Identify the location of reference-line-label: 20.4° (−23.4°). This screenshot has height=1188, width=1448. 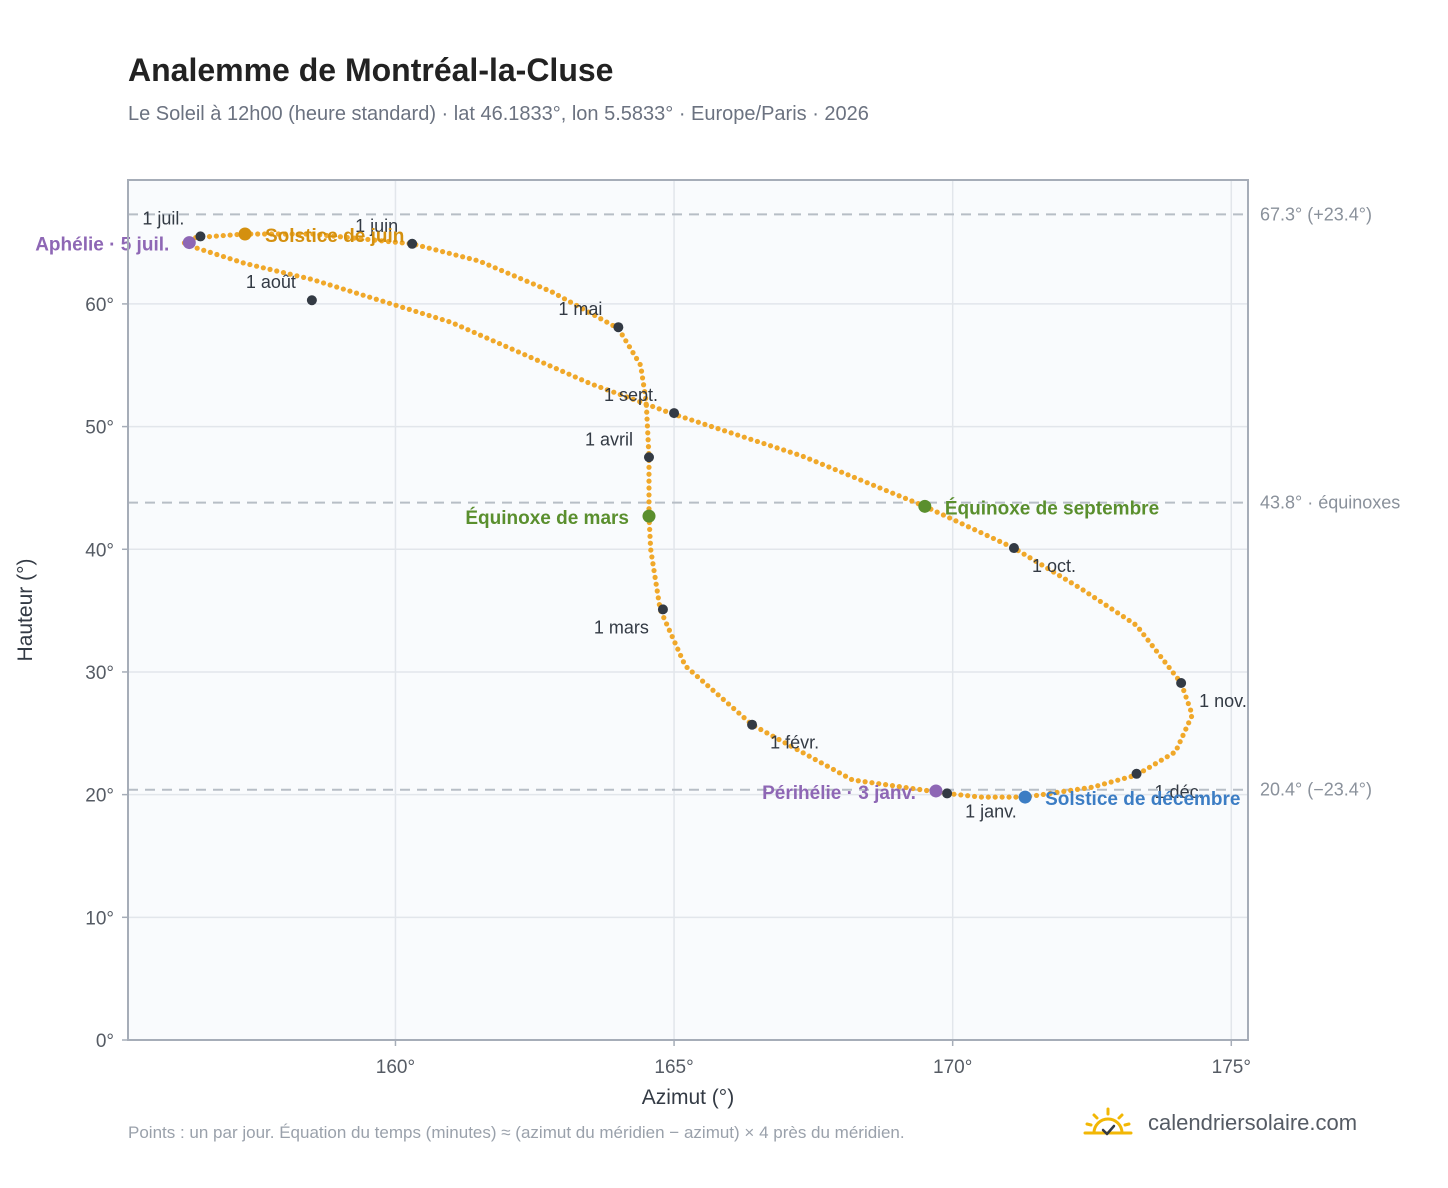
(1316, 790).